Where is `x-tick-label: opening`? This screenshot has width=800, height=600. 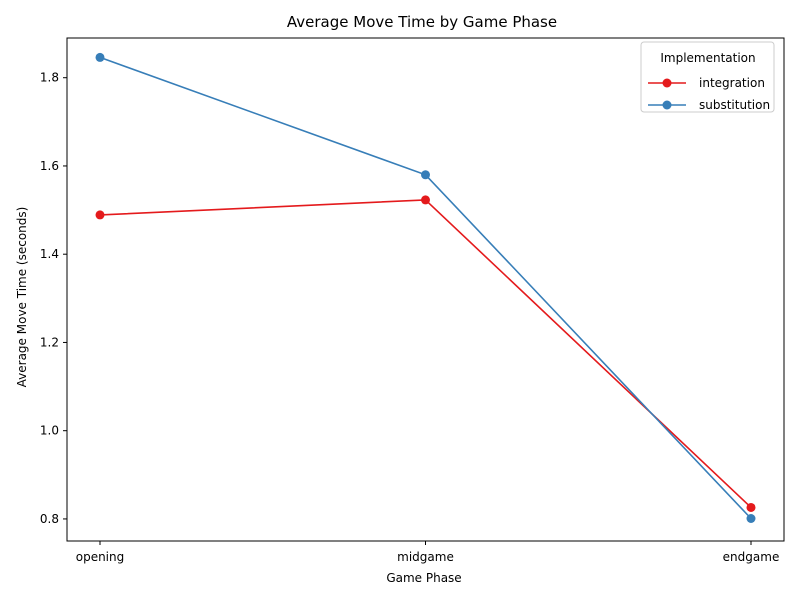 x-tick-label: opening is located at coordinates (100, 557).